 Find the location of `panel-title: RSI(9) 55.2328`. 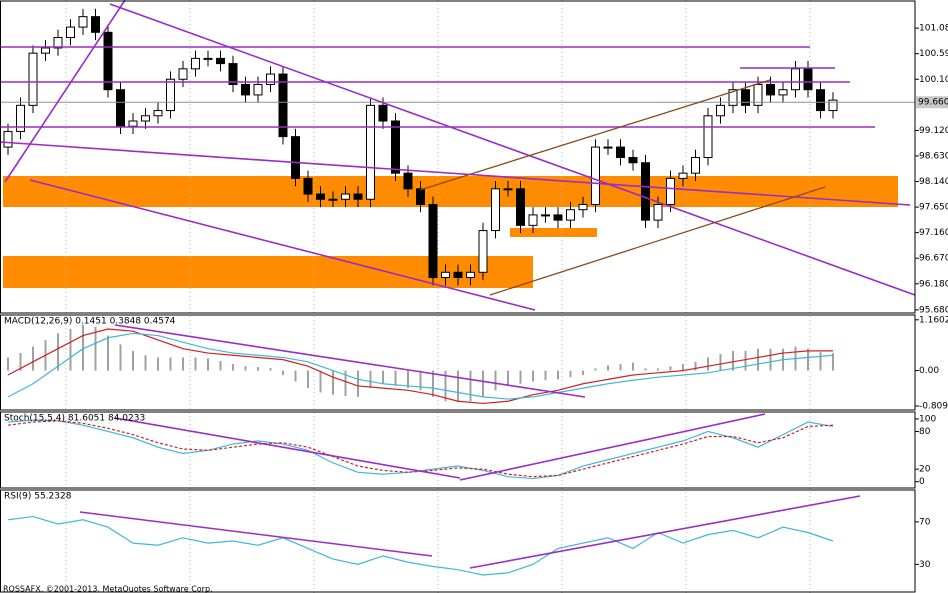

panel-title: RSI(9) 55.2328 is located at coordinates (38, 497).